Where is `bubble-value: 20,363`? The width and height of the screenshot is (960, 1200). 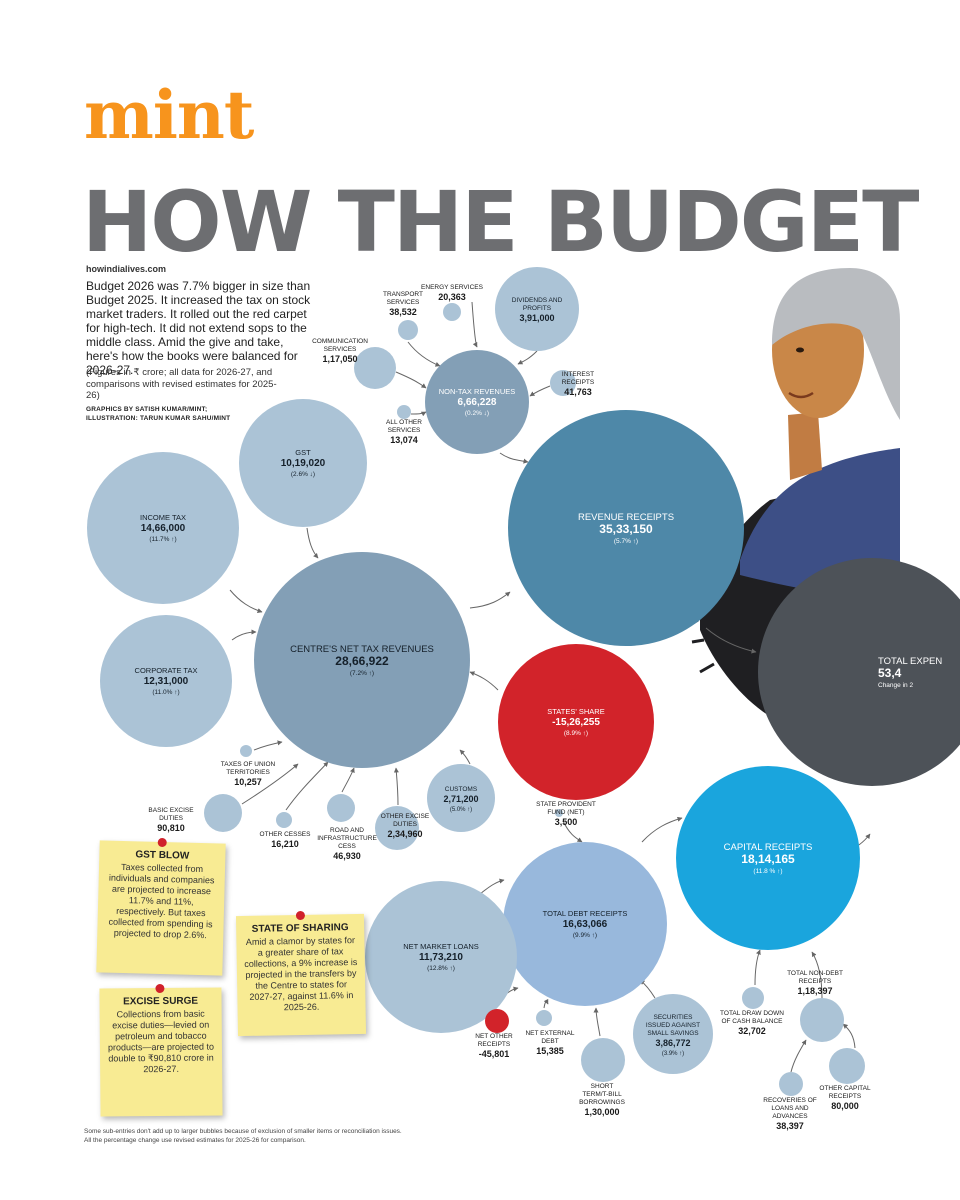 bubble-value: 20,363 is located at coordinates (452, 297).